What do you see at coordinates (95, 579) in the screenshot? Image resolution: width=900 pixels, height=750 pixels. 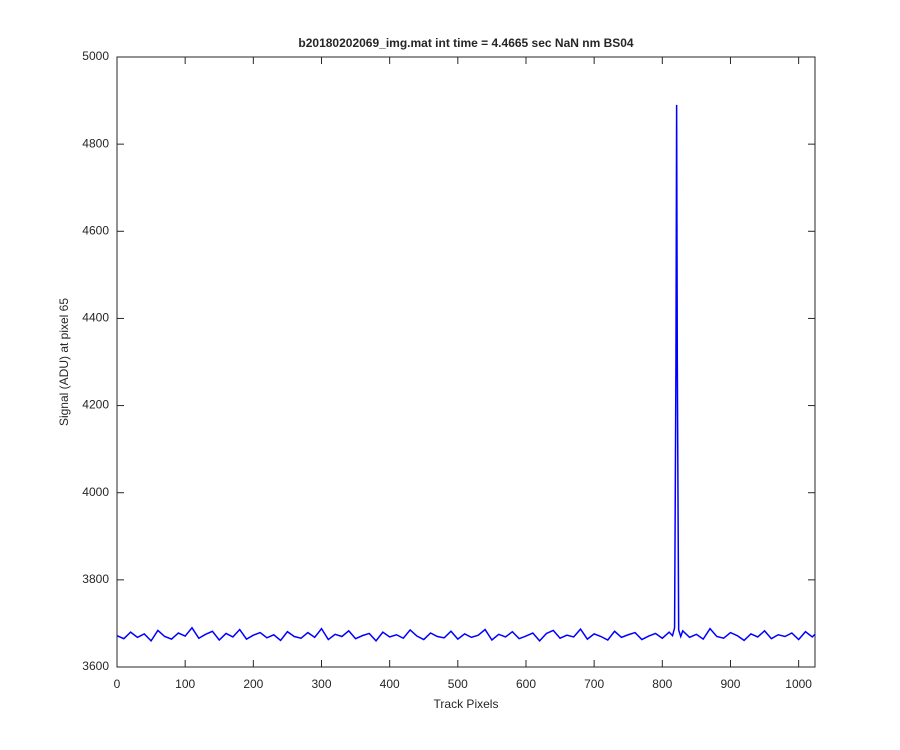 I see `y-tick-label: 3800` at bounding box center [95, 579].